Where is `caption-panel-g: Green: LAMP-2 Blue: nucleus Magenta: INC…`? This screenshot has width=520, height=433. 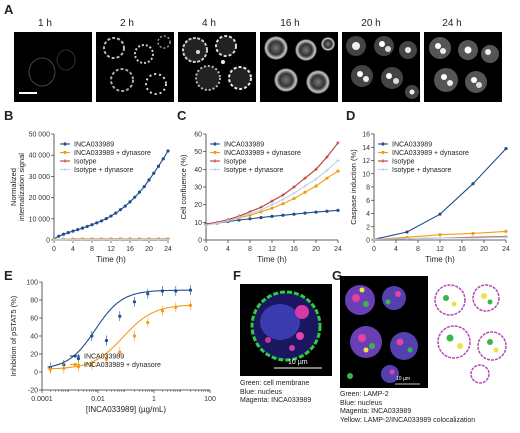 caption-panel-g: Green: LAMP-2 Blue: nucleus Magenta: INC… is located at coordinates (407, 408).